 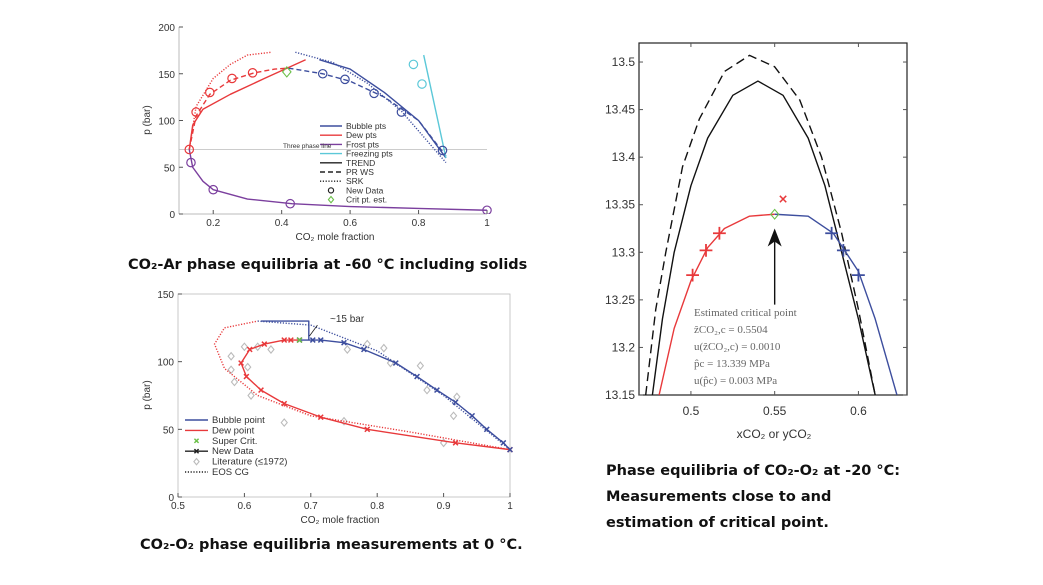 I want to click on series-literature, so click(x=344, y=393).